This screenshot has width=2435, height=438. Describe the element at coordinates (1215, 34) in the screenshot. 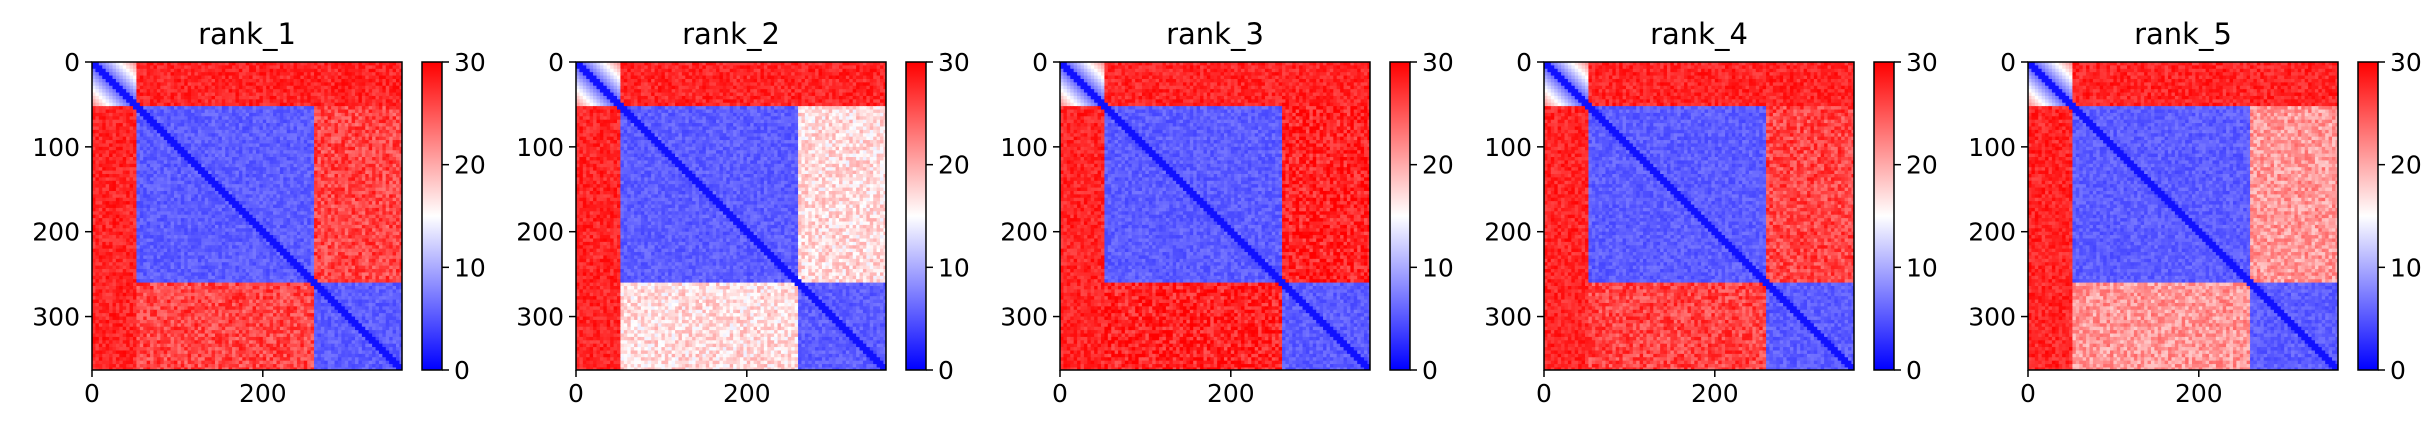

I see `chart-title: rank_3` at that location.